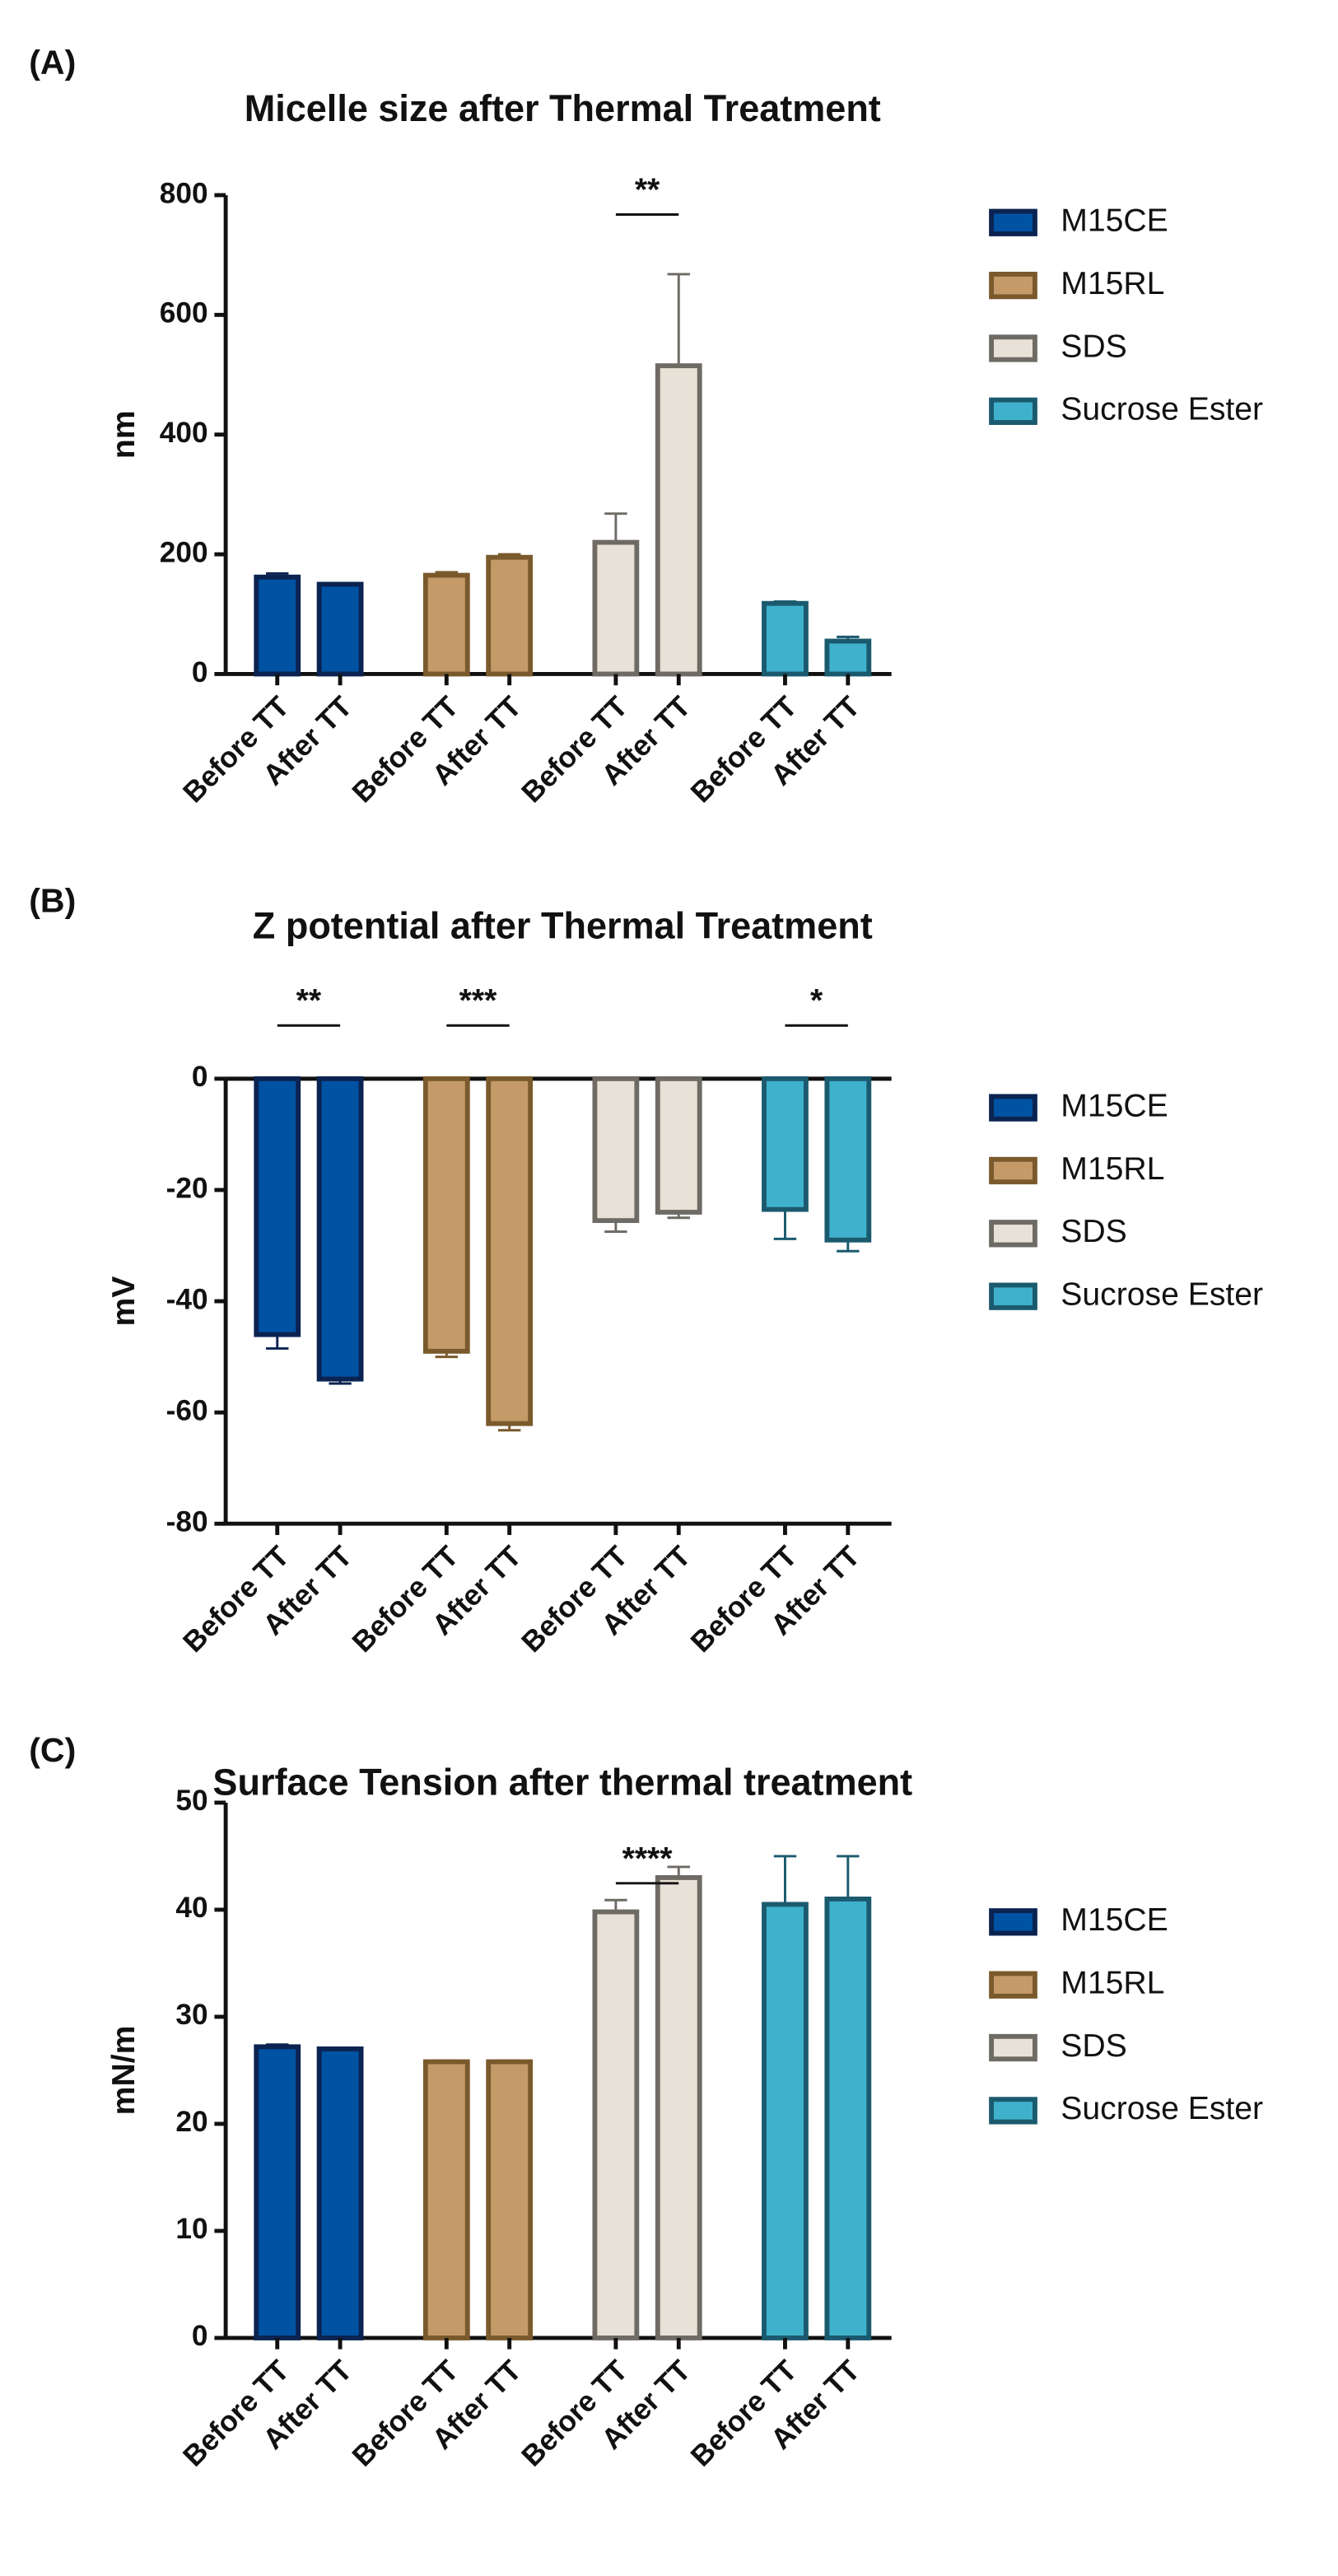 Image resolution: width=1338 pixels, height=2576 pixels. Describe the element at coordinates (187, 1299) in the screenshot. I see `y-tick-label: -40` at that location.